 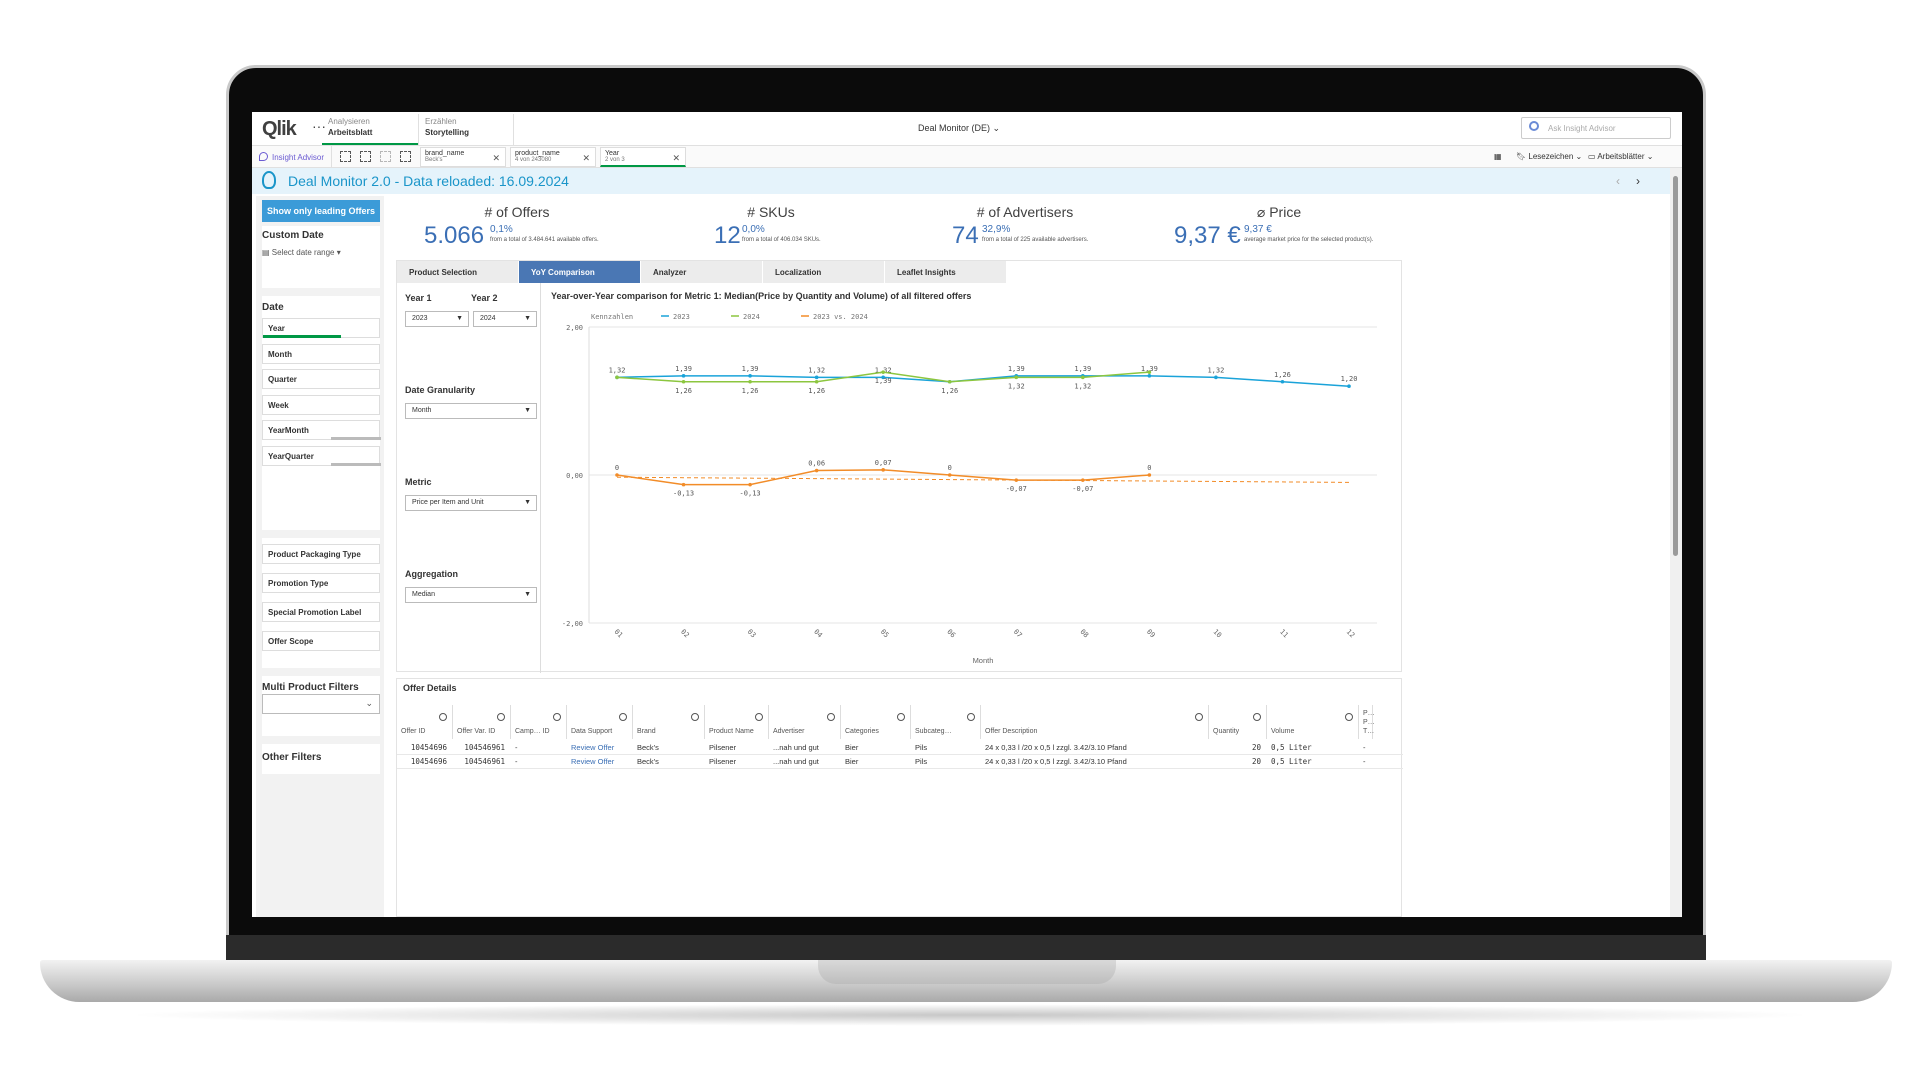 I want to click on filter-year: Year, so click(x=321, y=328).